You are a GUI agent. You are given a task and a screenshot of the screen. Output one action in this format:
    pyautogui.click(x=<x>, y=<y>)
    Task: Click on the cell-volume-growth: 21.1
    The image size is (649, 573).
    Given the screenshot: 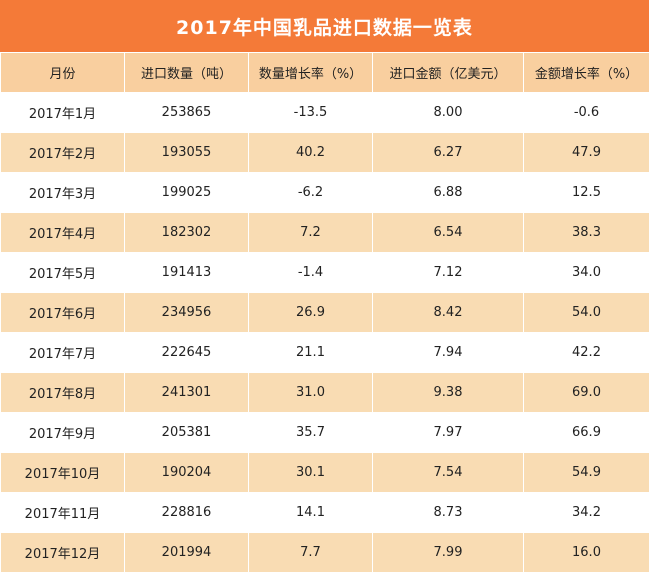 What is the action you would take?
    pyautogui.click(x=310, y=352)
    